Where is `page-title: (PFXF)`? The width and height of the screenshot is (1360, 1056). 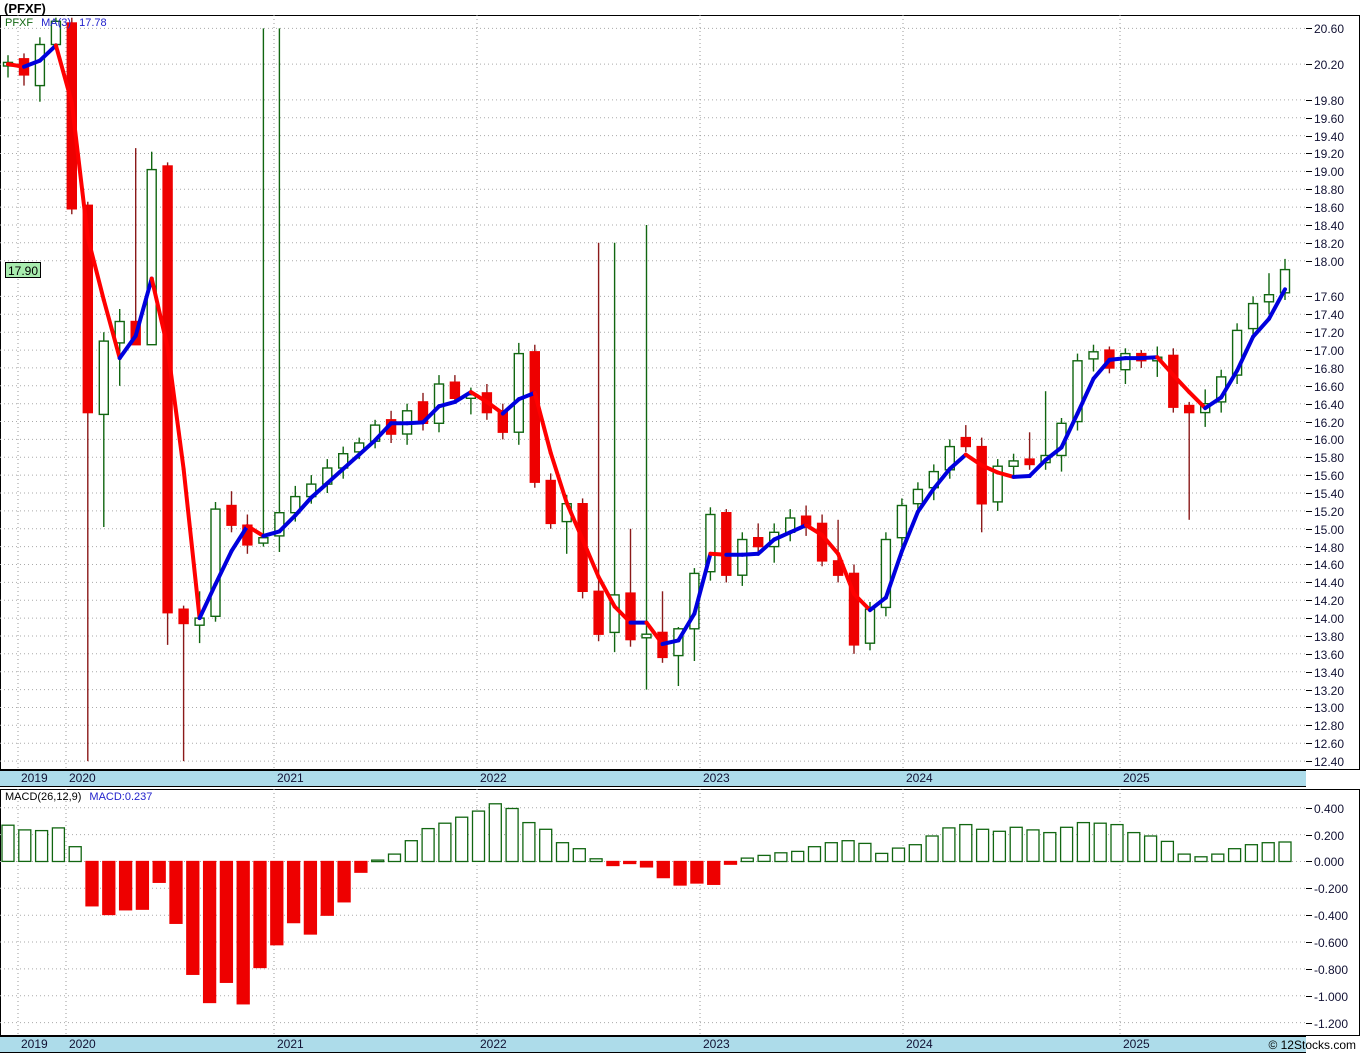 page-title: (PFXF) is located at coordinates (25, 8).